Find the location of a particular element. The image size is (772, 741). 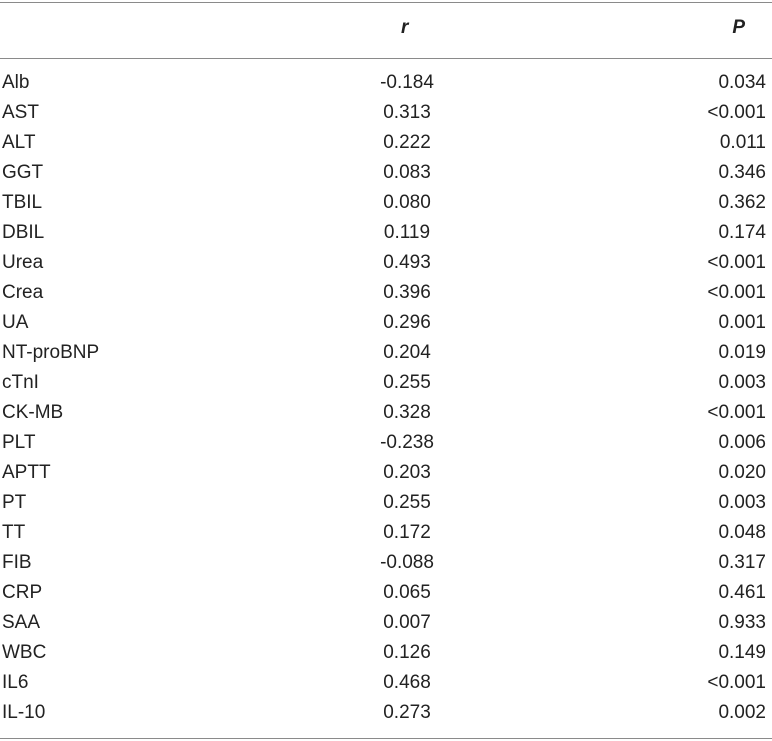

table-bottom-rule is located at coordinates (386, 738).